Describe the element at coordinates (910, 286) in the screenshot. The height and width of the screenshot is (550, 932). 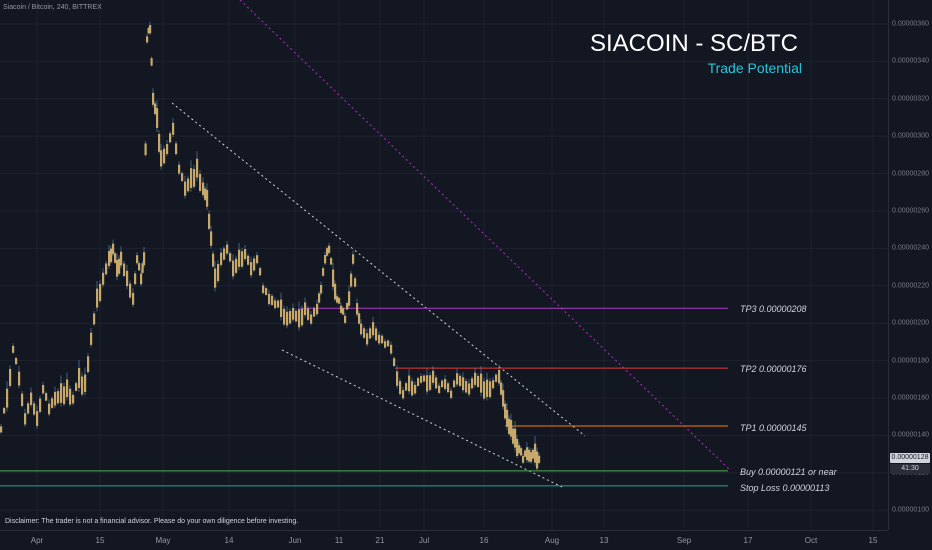
I see `price-axis-label: 0.00000220` at that location.